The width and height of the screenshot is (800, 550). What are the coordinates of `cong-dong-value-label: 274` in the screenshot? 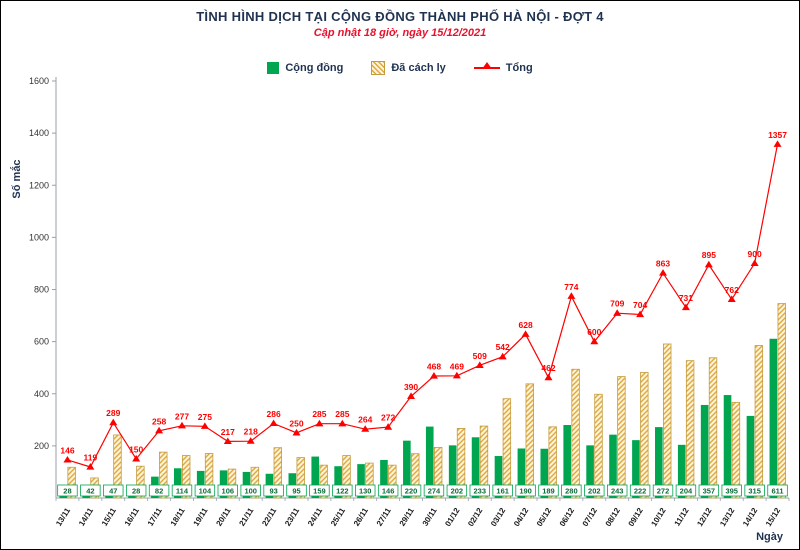 It's located at (434, 490).